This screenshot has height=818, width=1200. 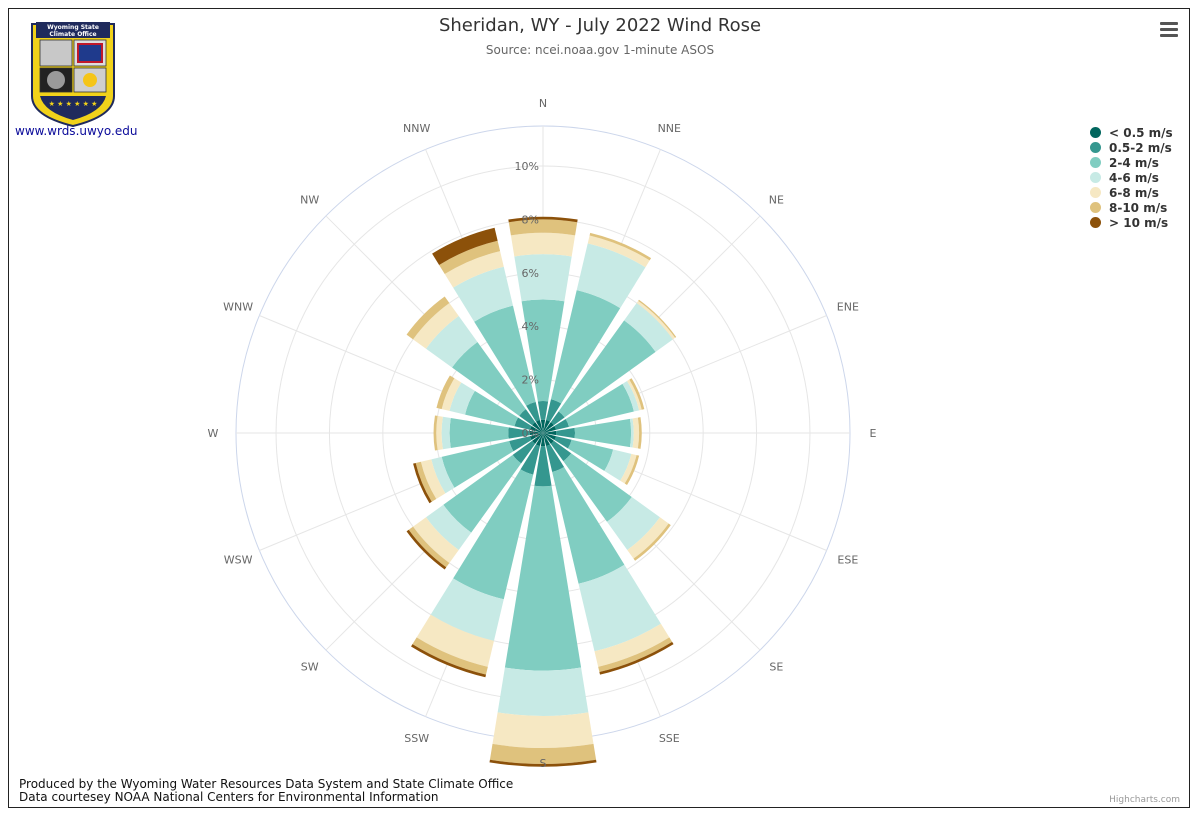 I want to click on legend-item-7: > 10 m/s, so click(x=1131, y=222).